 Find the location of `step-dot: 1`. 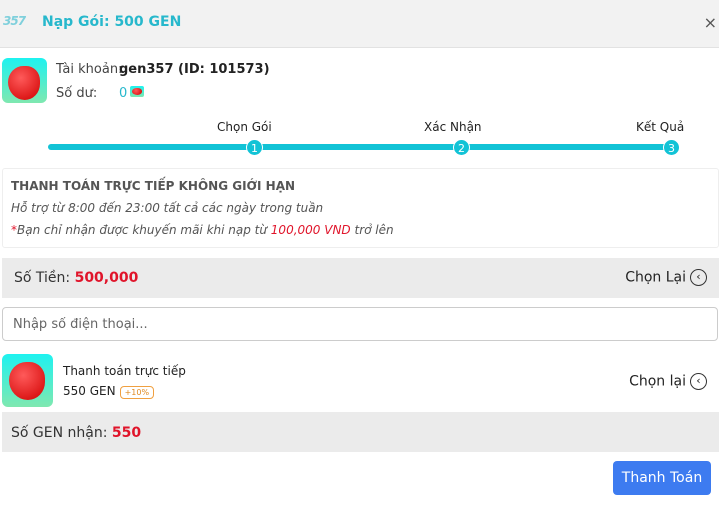

step-dot: 1 is located at coordinates (254, 147).